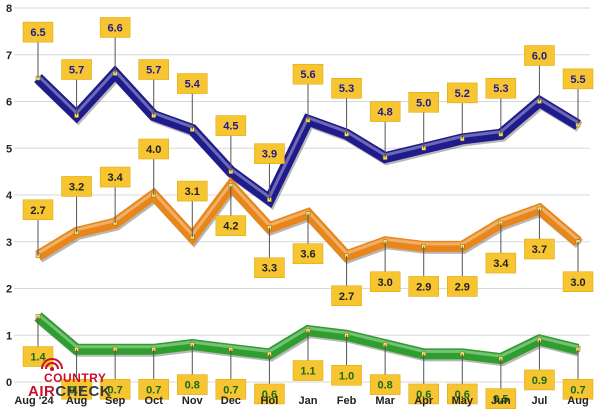  What do you see at coordinates (384, 386) in the screenshot?
I see `label-text: 0.8` at bounding box center [384, 386].